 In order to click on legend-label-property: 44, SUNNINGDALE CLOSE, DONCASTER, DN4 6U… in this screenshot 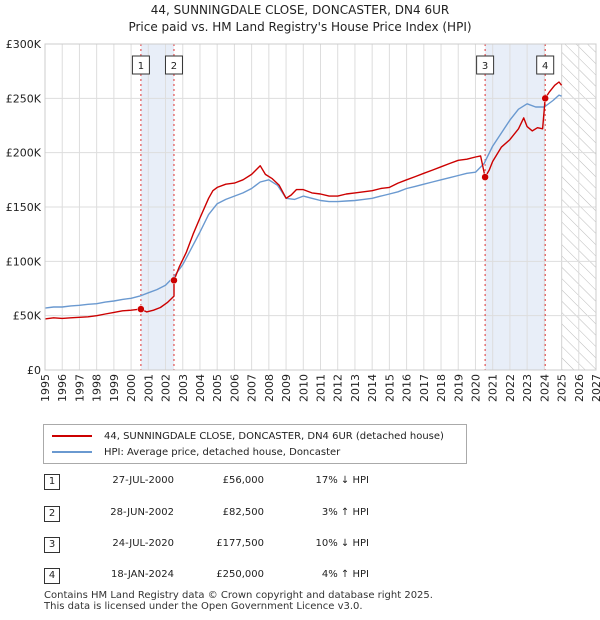, I will do `click(274, 436)`.